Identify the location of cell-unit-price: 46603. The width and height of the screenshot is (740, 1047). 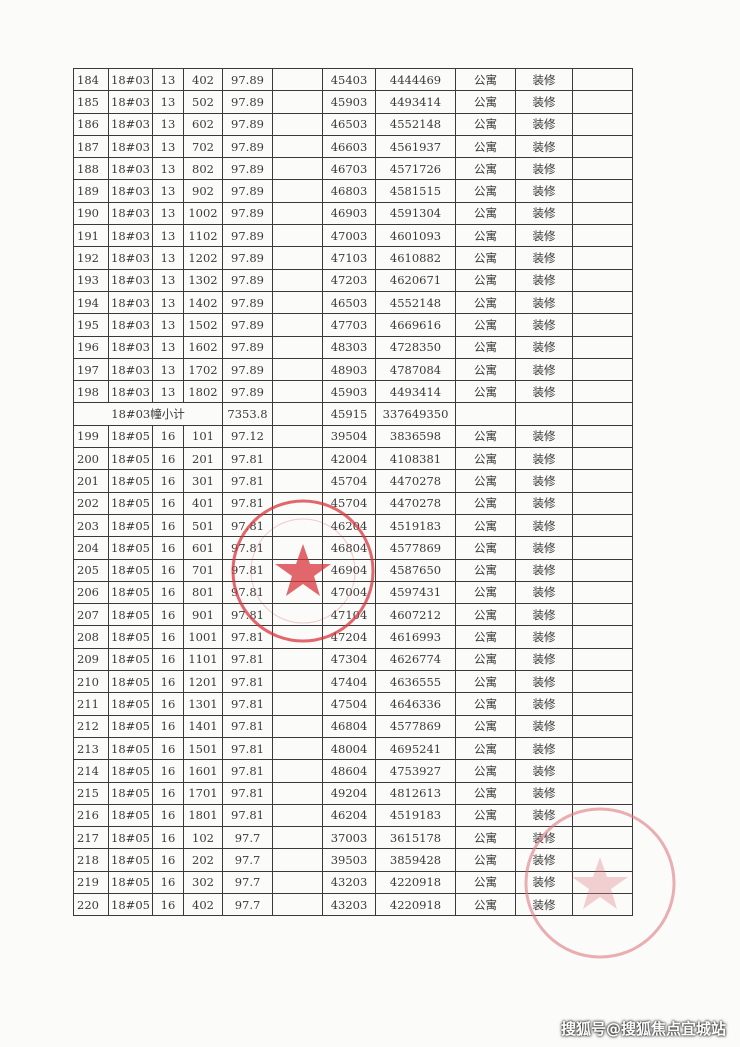
(349, 146).